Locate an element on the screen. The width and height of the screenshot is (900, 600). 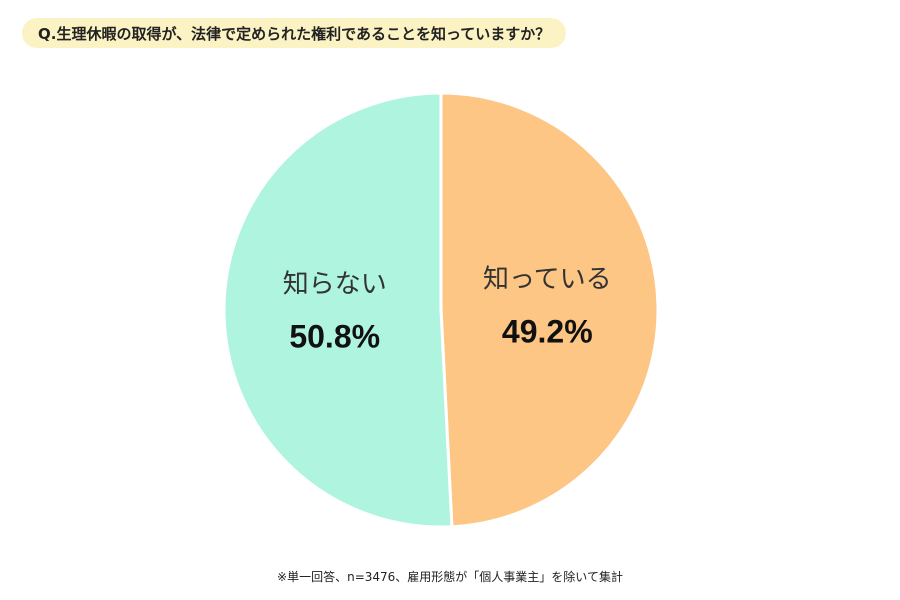
question-text: Q.生理休暇の取得が、法律で定められた権利であることを知っていますか？ is located at coordinates (294, 33).